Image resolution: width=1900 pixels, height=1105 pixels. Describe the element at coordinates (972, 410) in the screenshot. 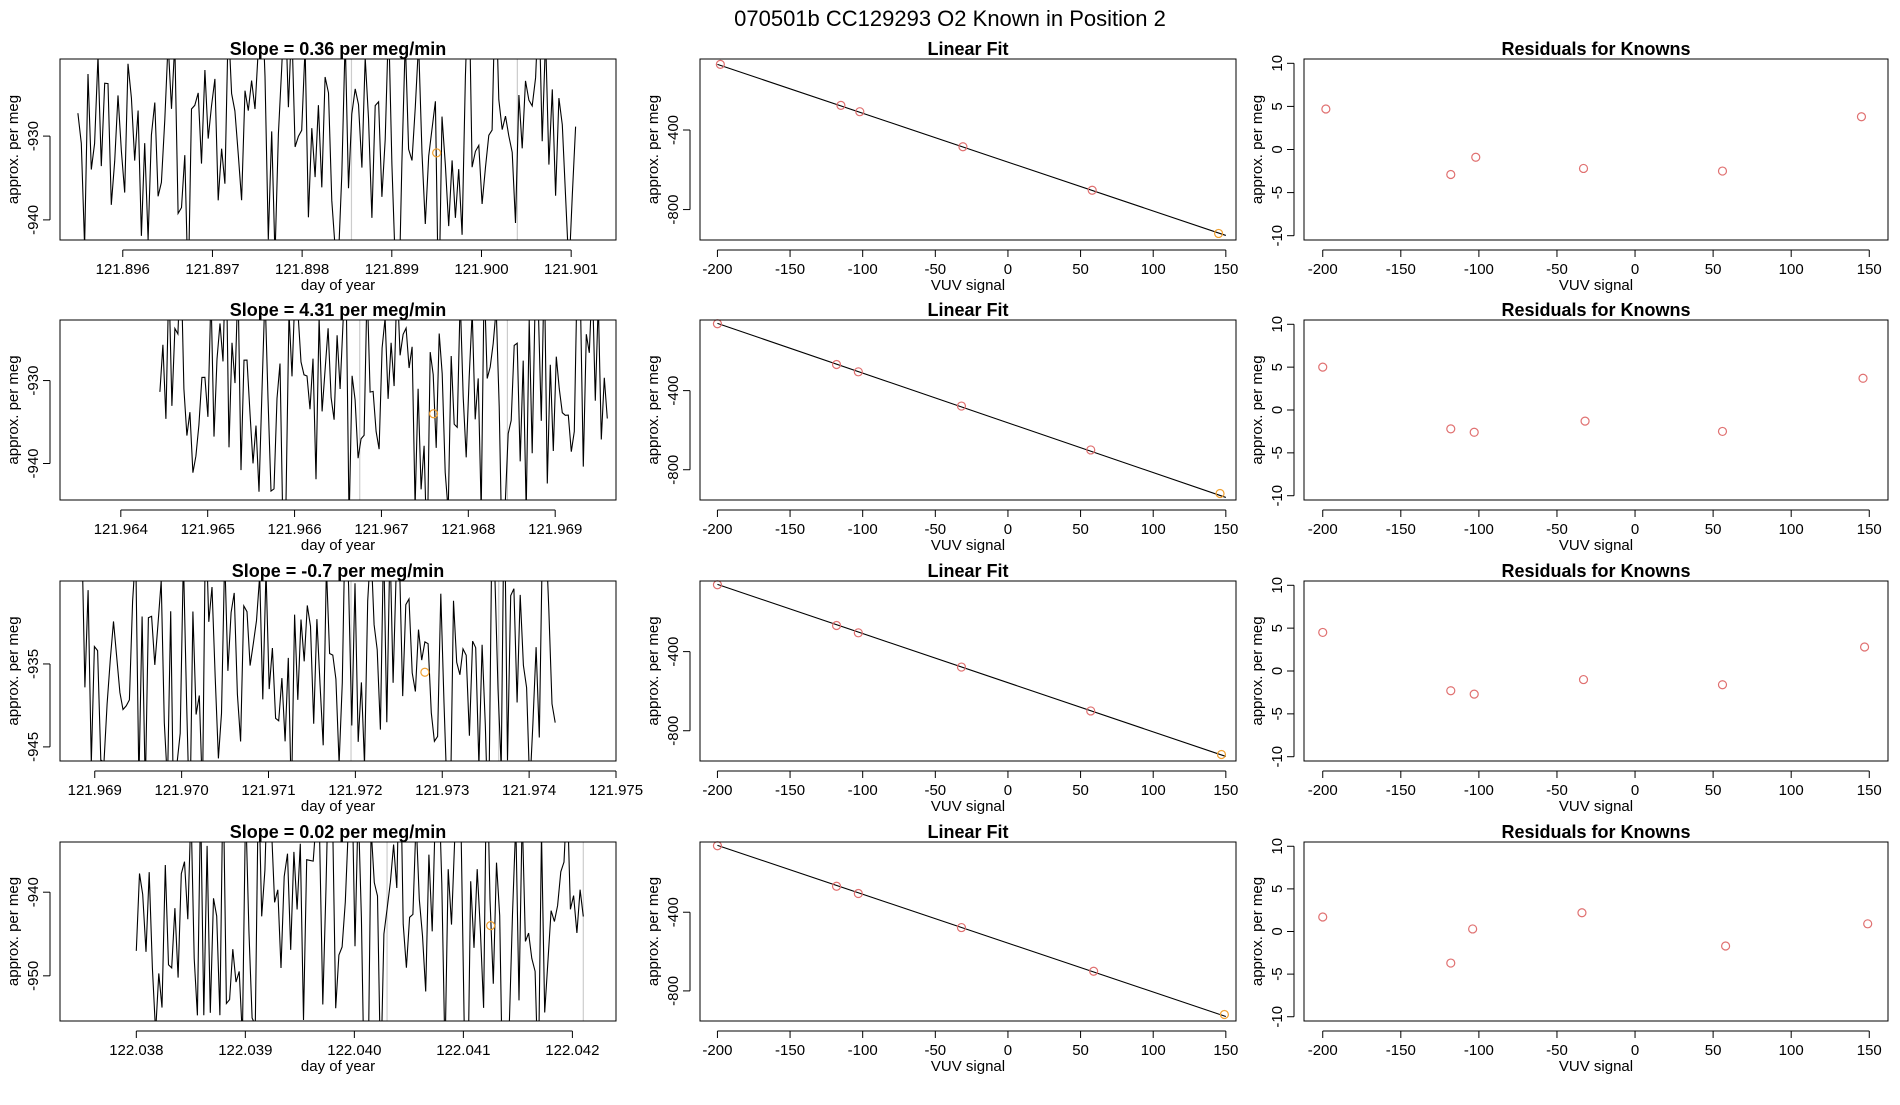

I see `fit-line` at that location.